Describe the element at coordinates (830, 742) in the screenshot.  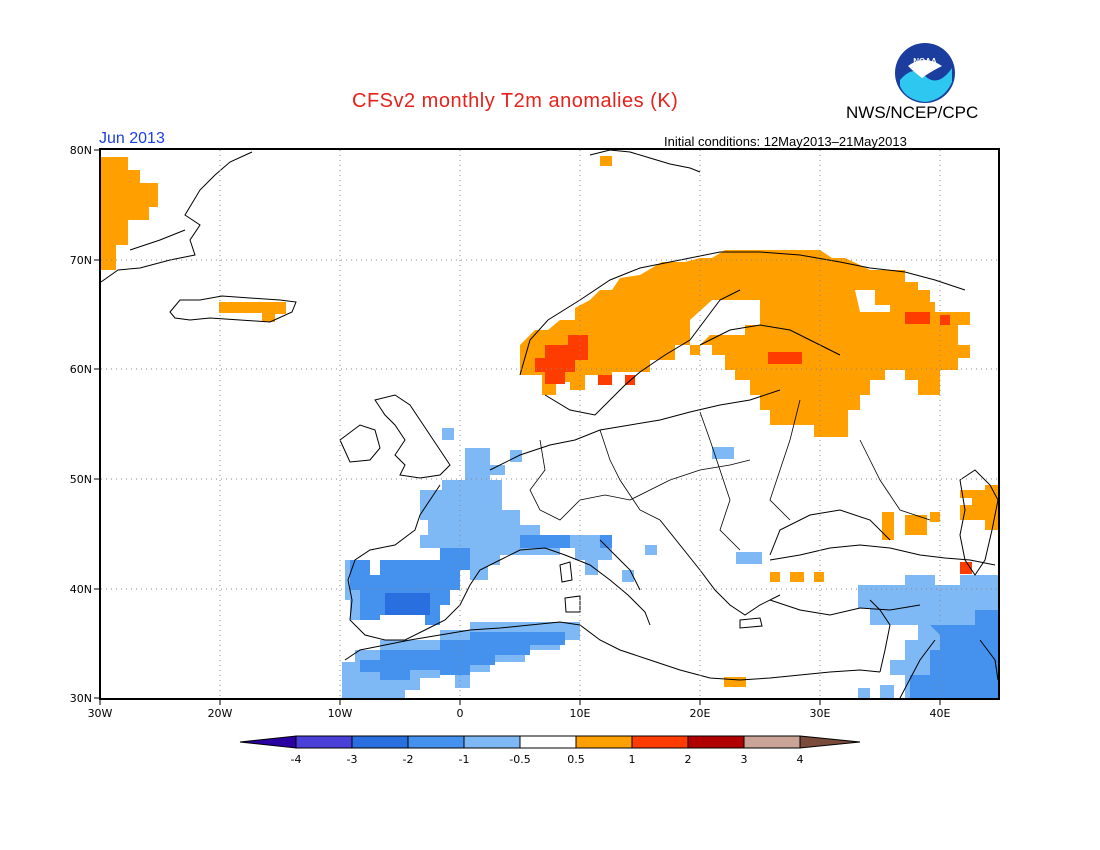
I see `colorbar-high-arrow` at that location.